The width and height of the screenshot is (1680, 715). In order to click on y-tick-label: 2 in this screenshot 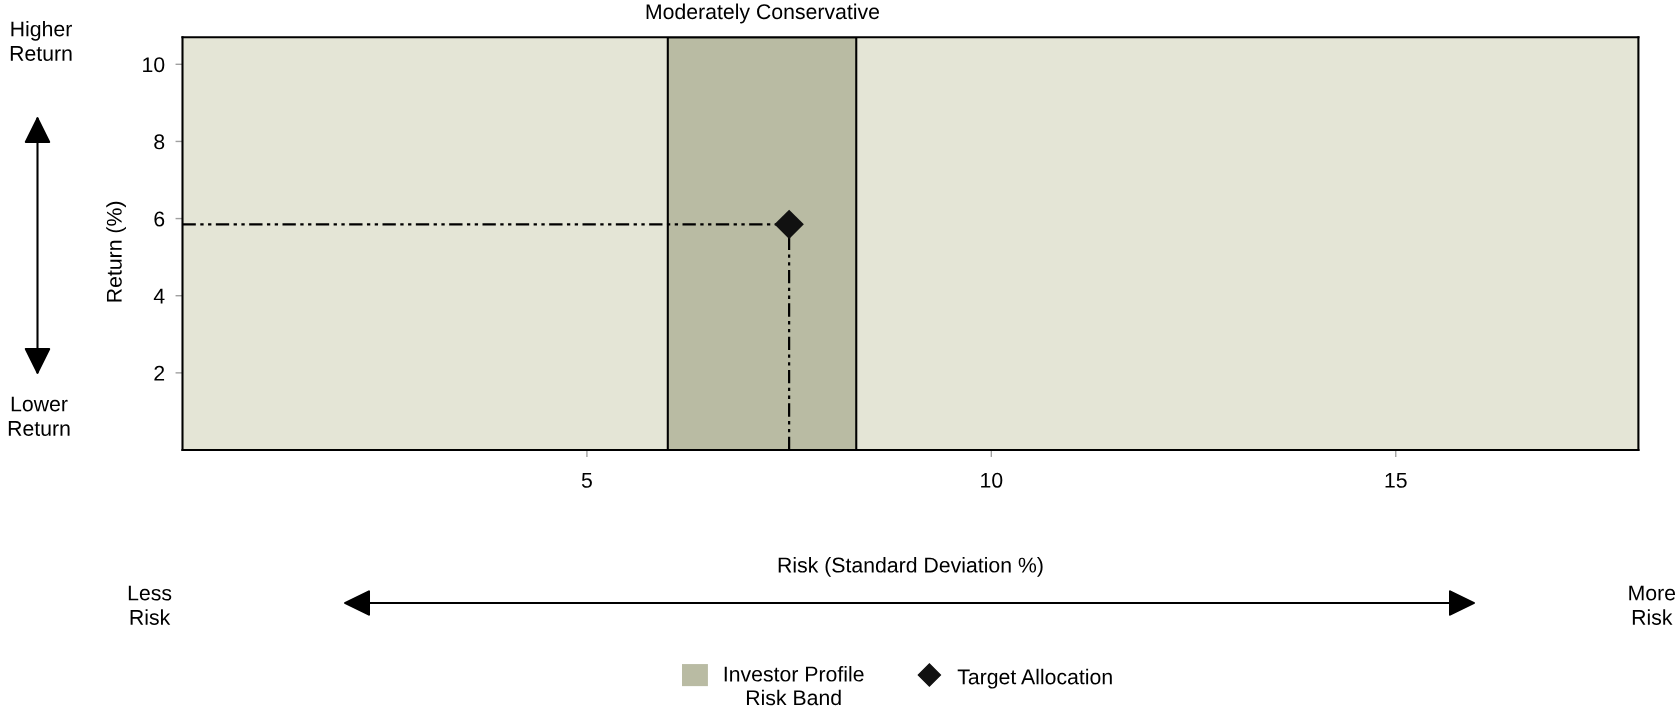, I will do `click(159, 373)`.